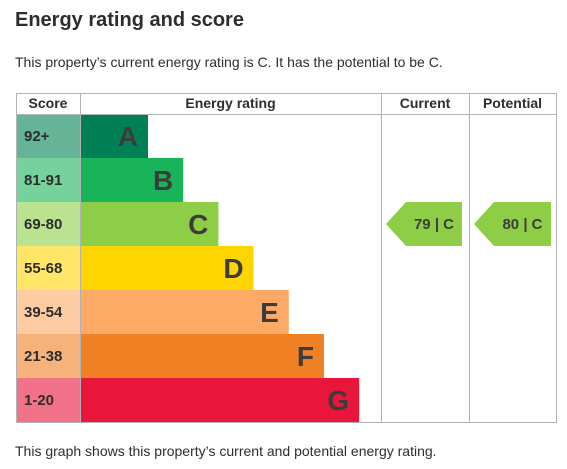 This screenshot has height=469, width=567. What do you see at coordinates (198, 224) in the screenshot?
I see `band-letter-c: C` at bounding box center [198, 224].